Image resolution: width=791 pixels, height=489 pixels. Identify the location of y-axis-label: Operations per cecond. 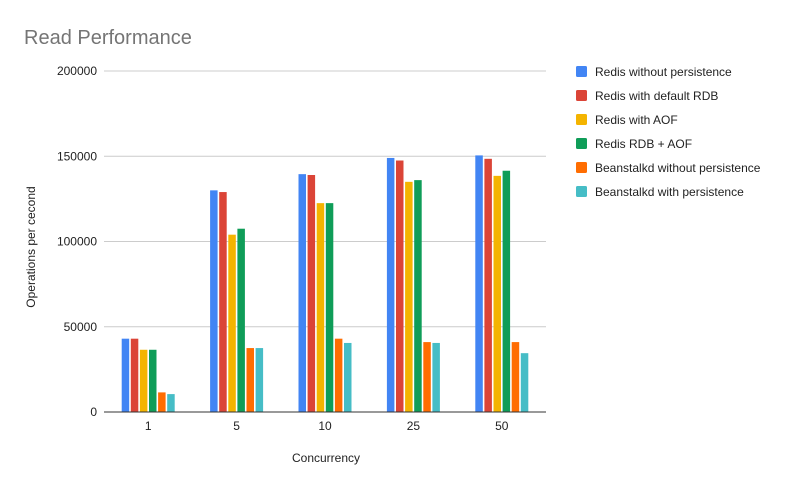
(31, 246).